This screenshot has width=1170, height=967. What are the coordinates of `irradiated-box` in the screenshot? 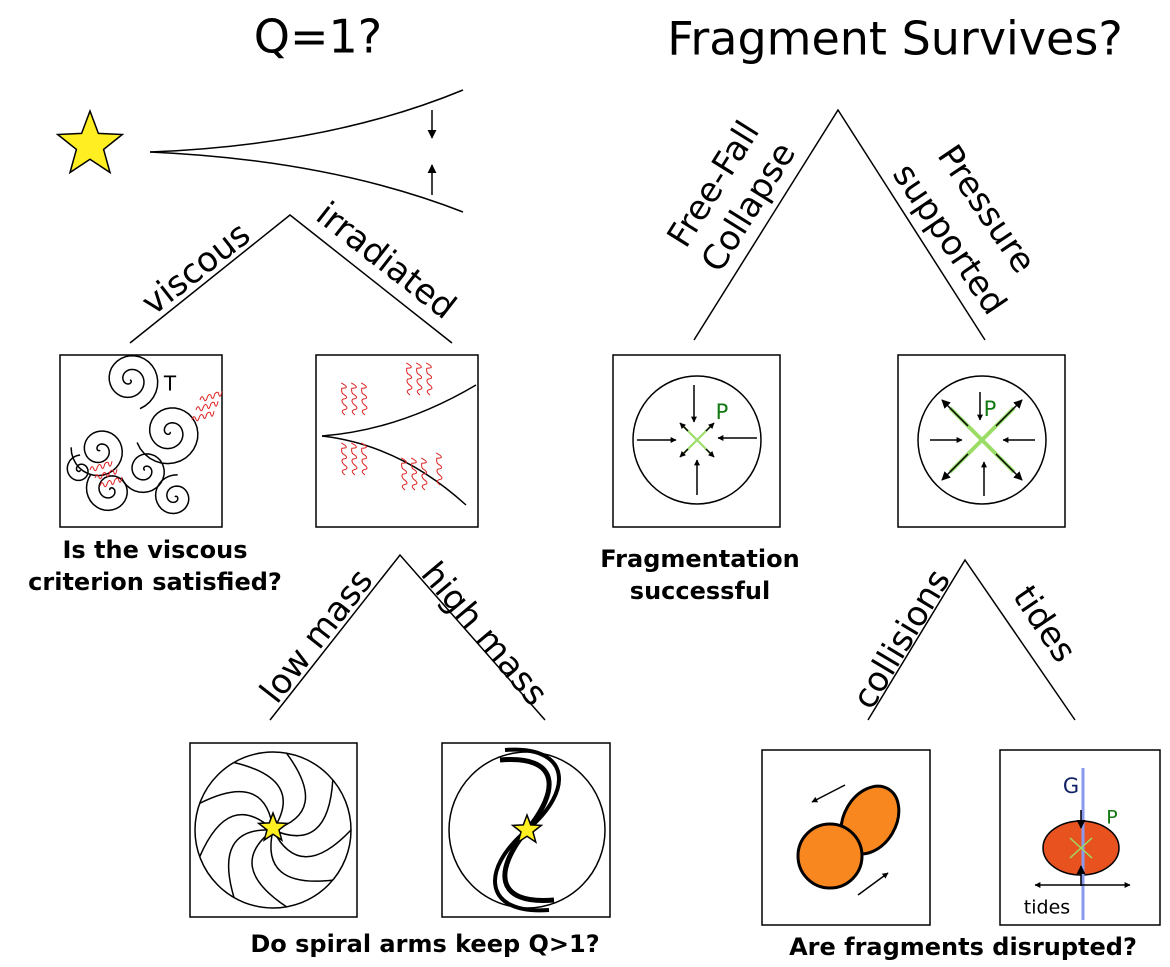 It's located at (399, 434).